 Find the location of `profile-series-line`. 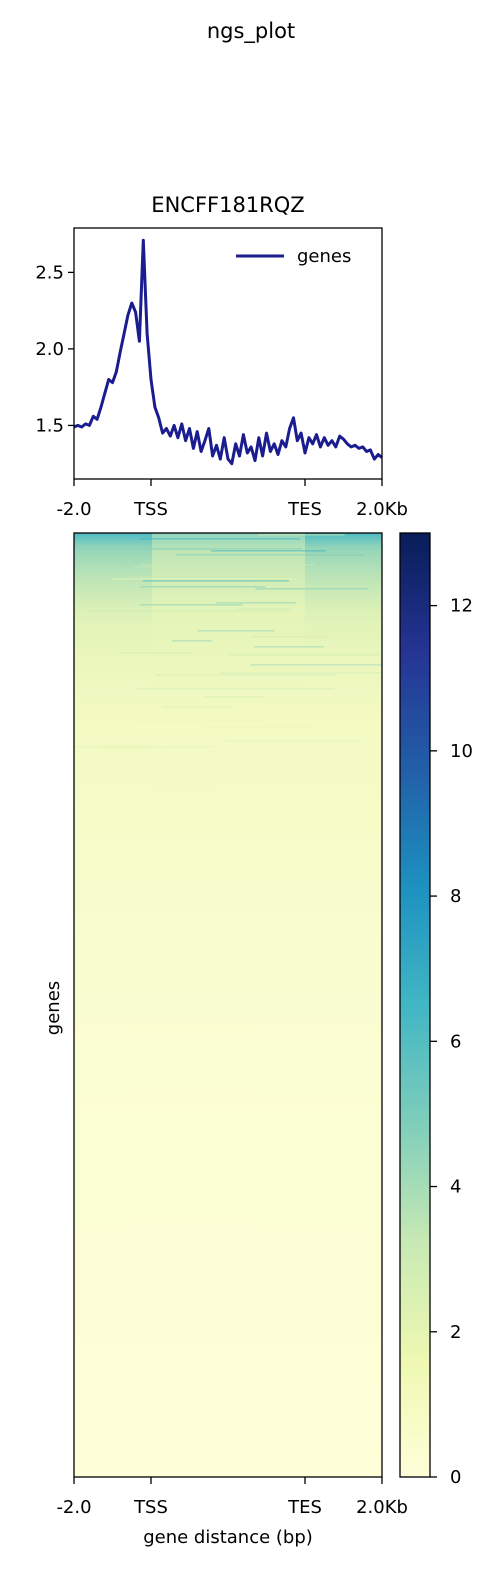

profile-series-line is located at coordinates (228, 352).